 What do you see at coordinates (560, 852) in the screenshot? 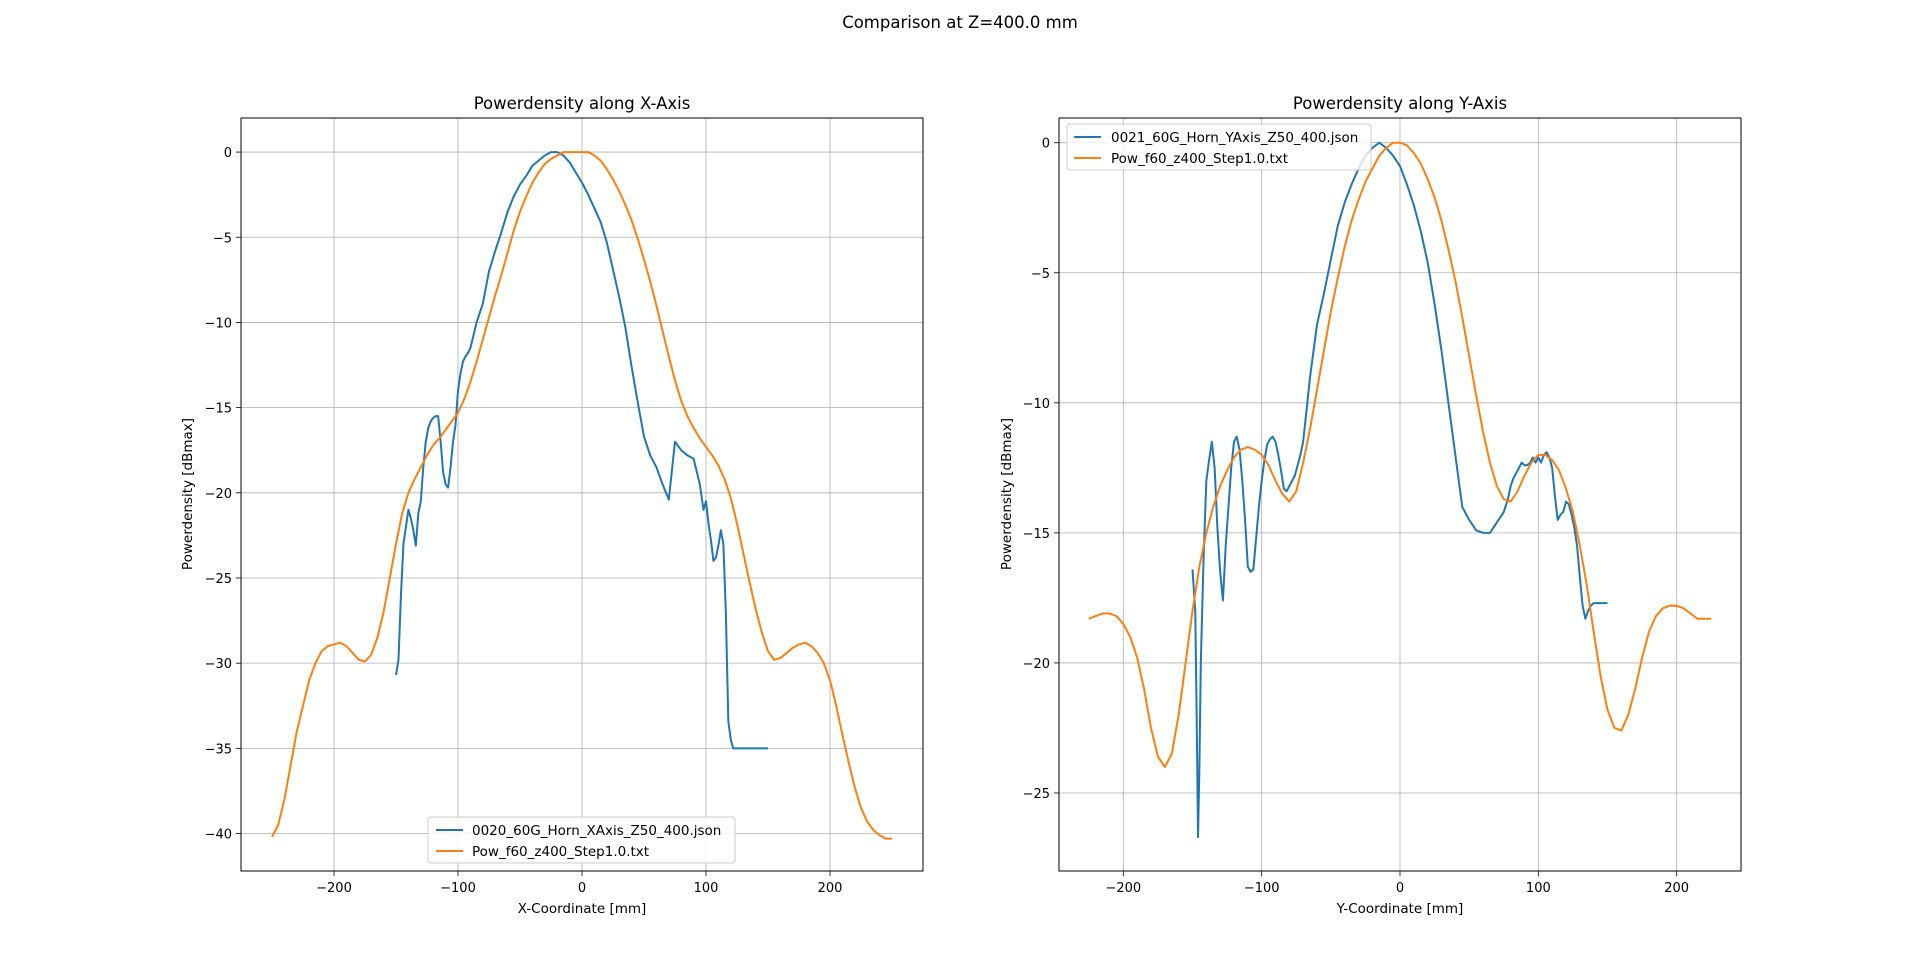
I see `x-panel-legend-label-txt: Pow_f60_z400_Step1.0.txt` at bounding box center [560, 852].